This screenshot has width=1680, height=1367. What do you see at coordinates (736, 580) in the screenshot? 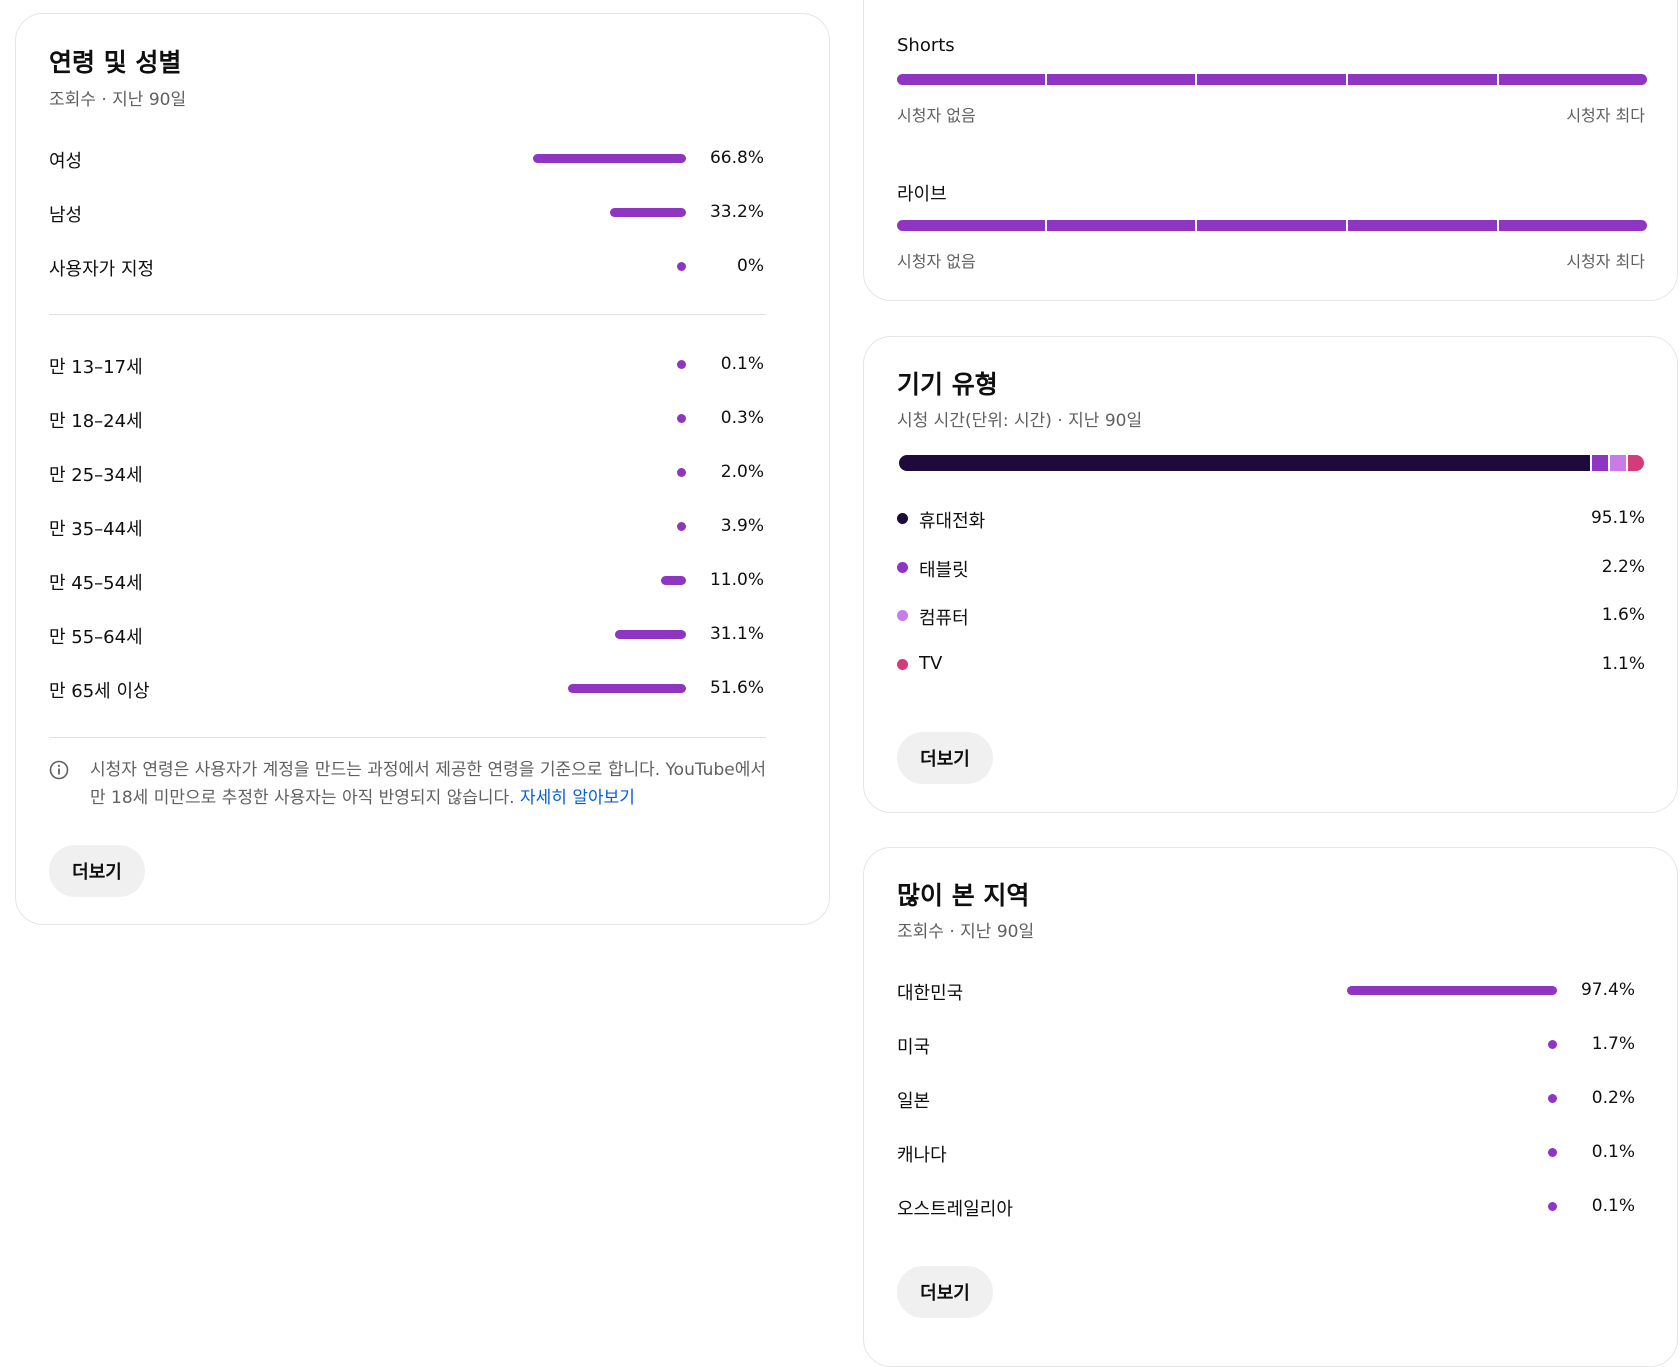
I see `age-value: 11.0%` at bounding box center [736, 580].